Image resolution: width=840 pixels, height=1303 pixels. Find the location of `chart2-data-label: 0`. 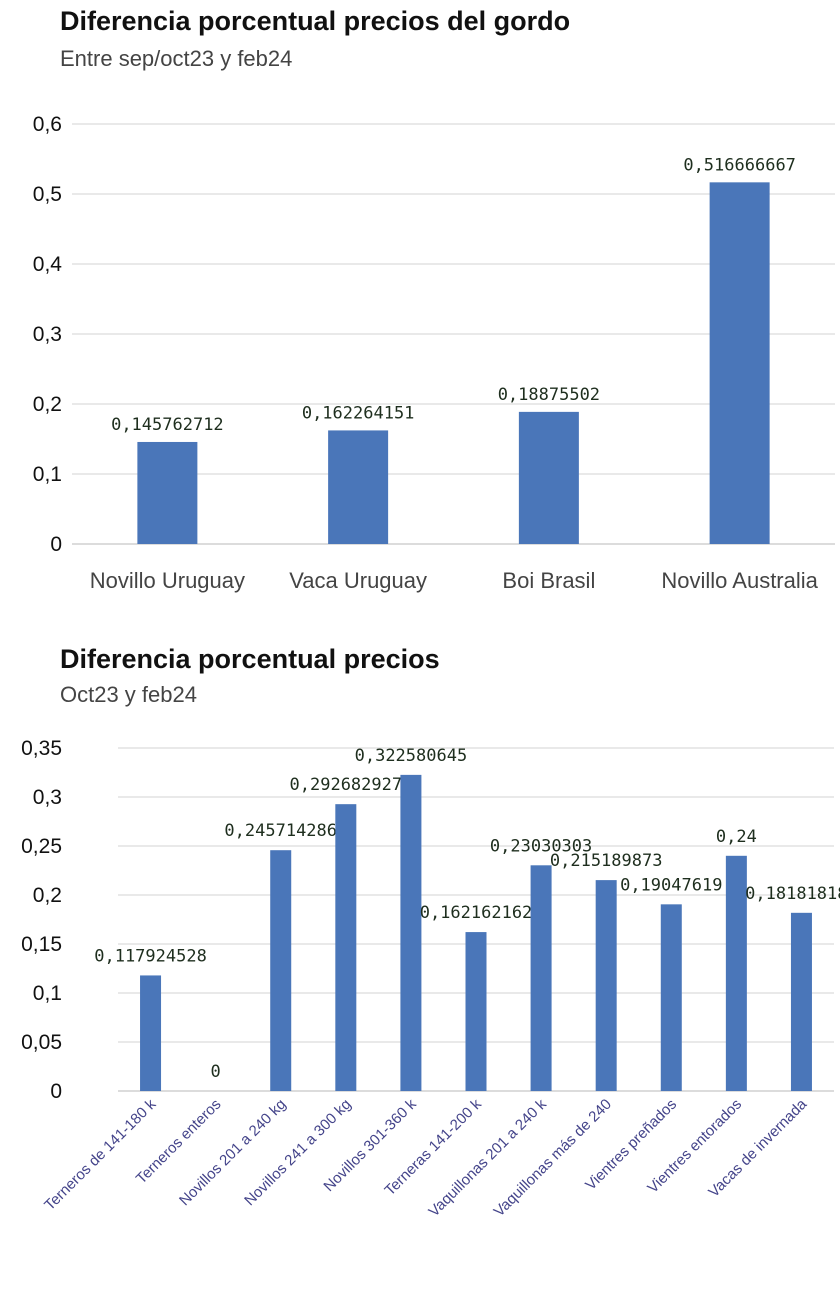

chart2-data-label: 0 is located at coordinates (216, 1072).